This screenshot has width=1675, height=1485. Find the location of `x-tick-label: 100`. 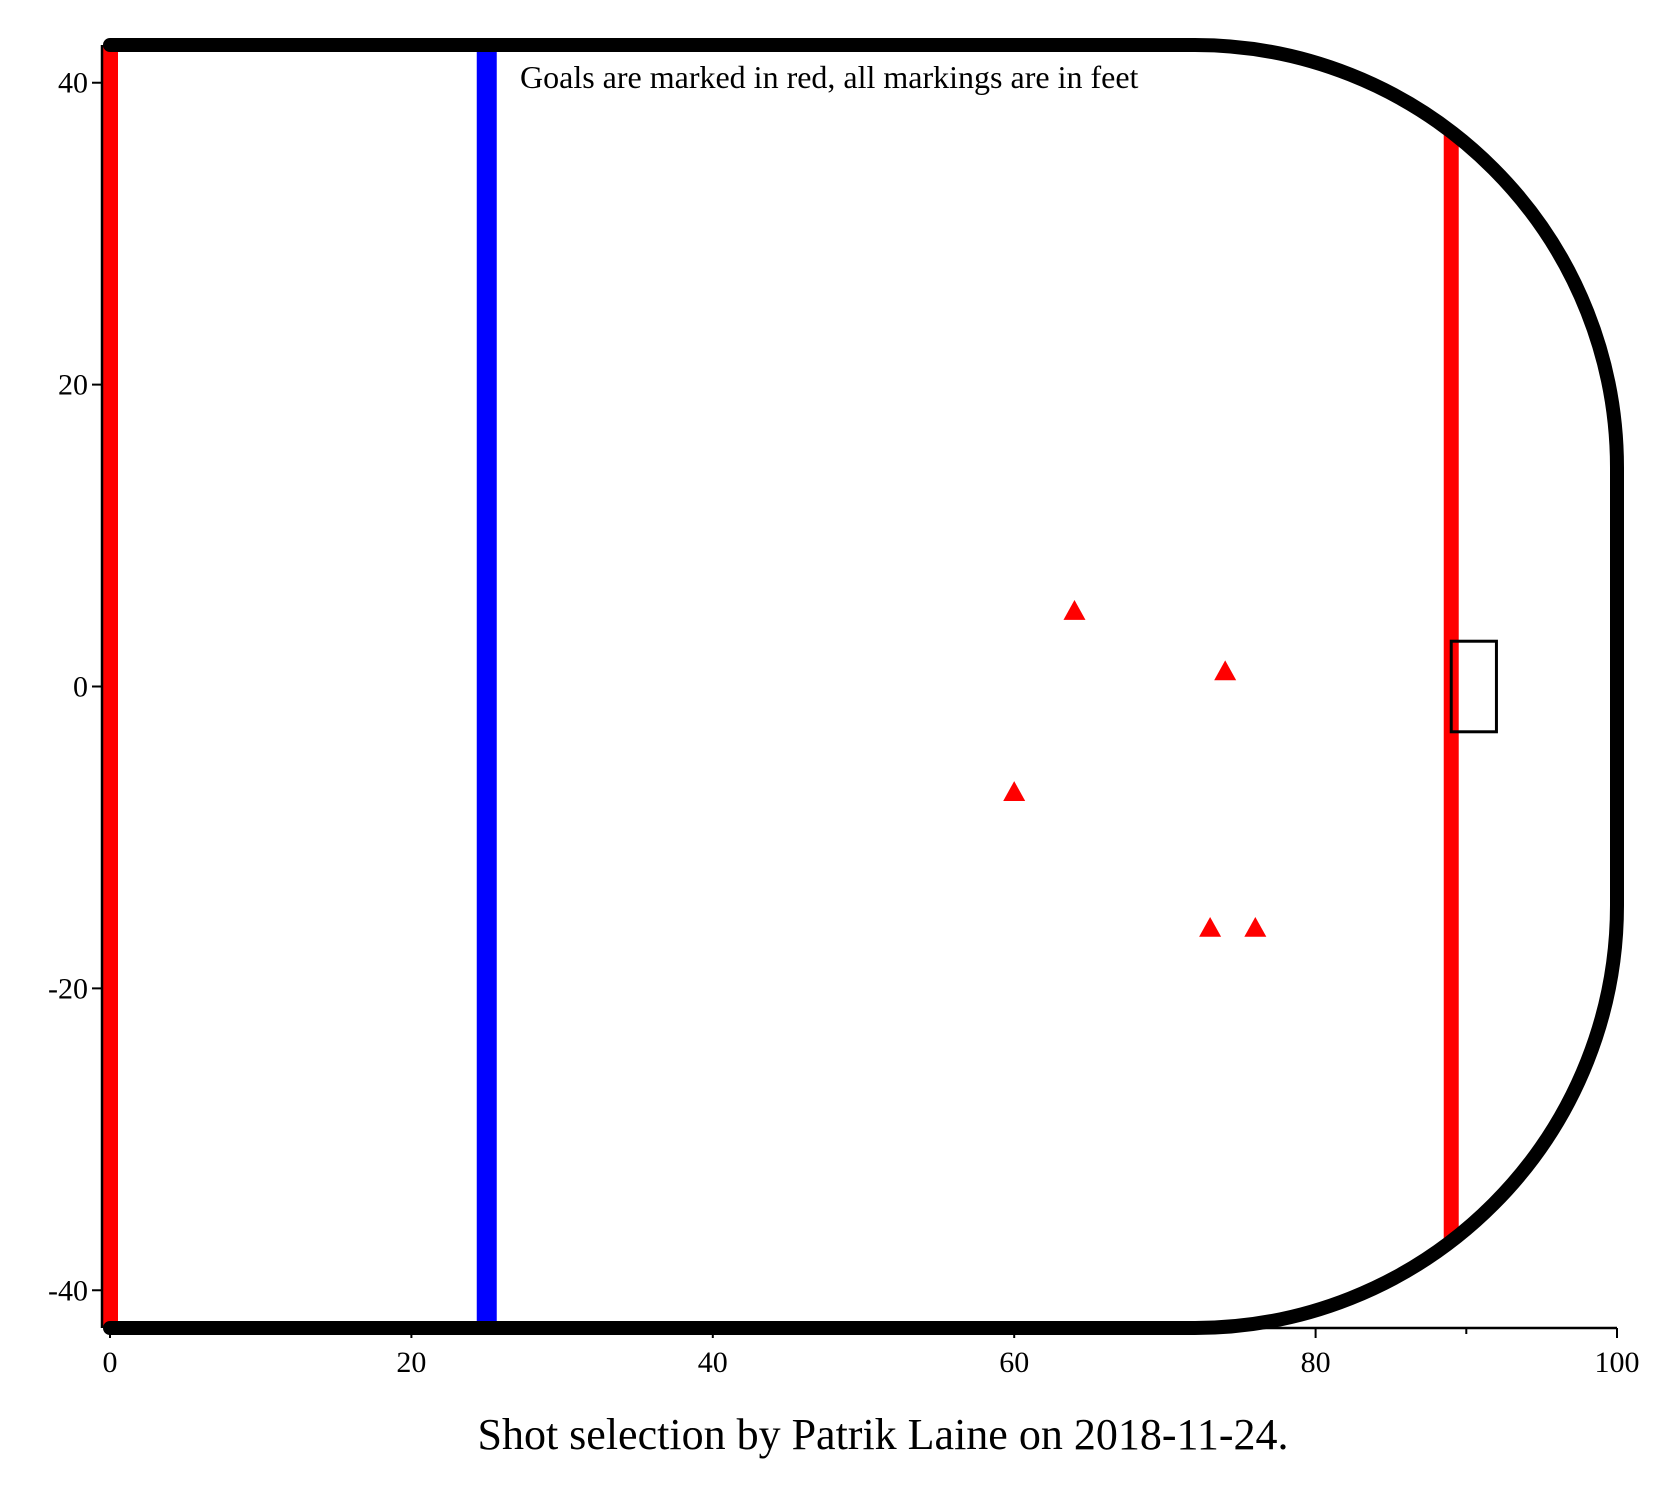

x-tick-label: 100 is located at coordinates (1617, 1362).